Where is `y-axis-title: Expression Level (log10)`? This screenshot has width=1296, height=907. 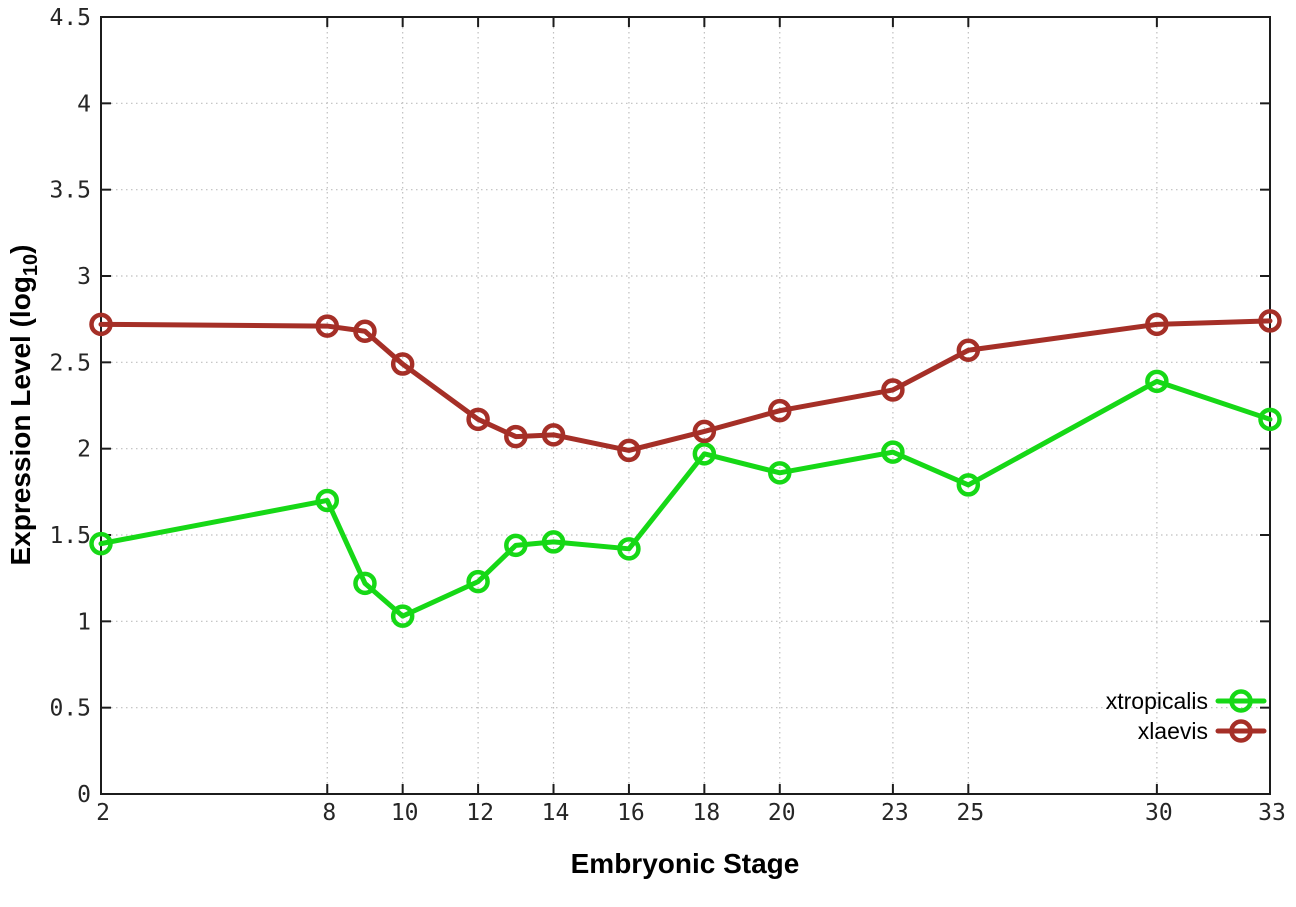
y-axis-title: Expression Level (log10) is located at coordinates (23, 405).